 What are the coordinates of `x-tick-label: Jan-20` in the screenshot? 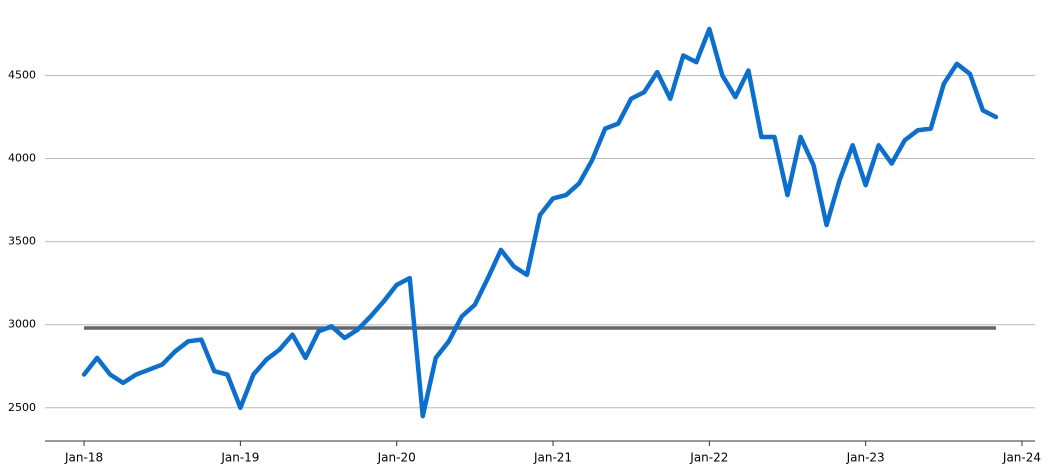 It's located at (396, 458).